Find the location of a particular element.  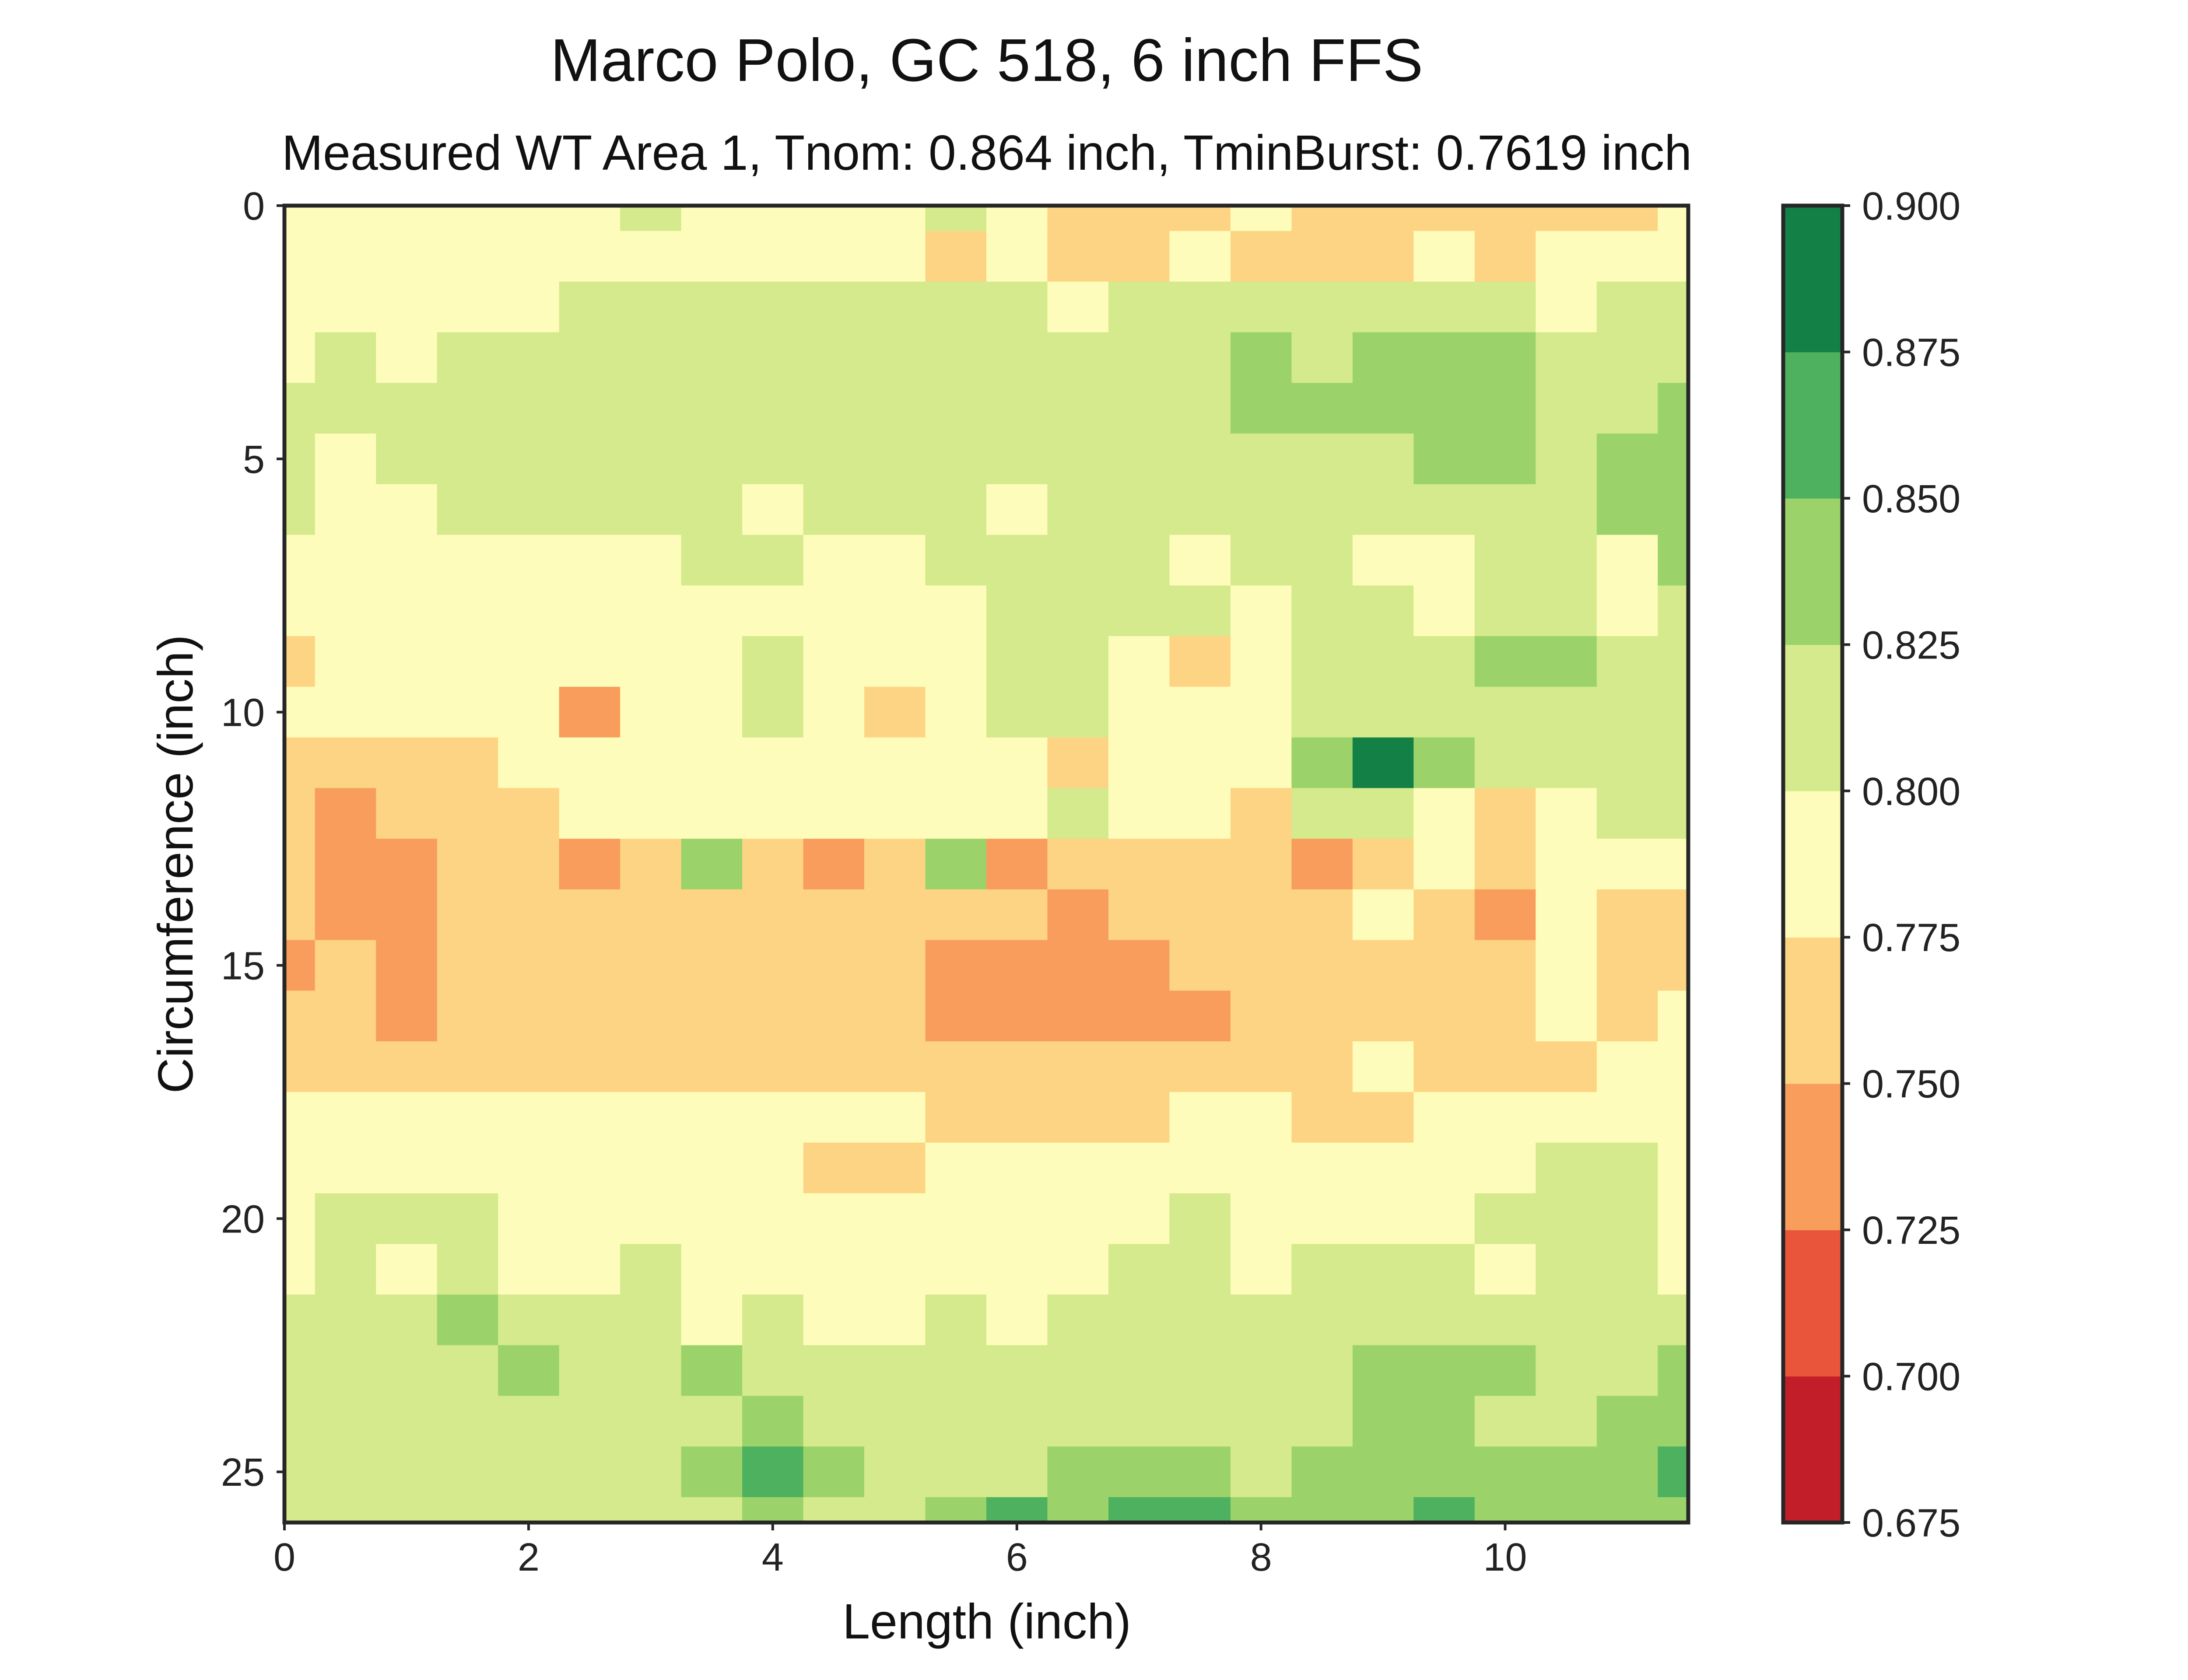

x-tick-label: 8 is located at coordinates (1261, 1557).